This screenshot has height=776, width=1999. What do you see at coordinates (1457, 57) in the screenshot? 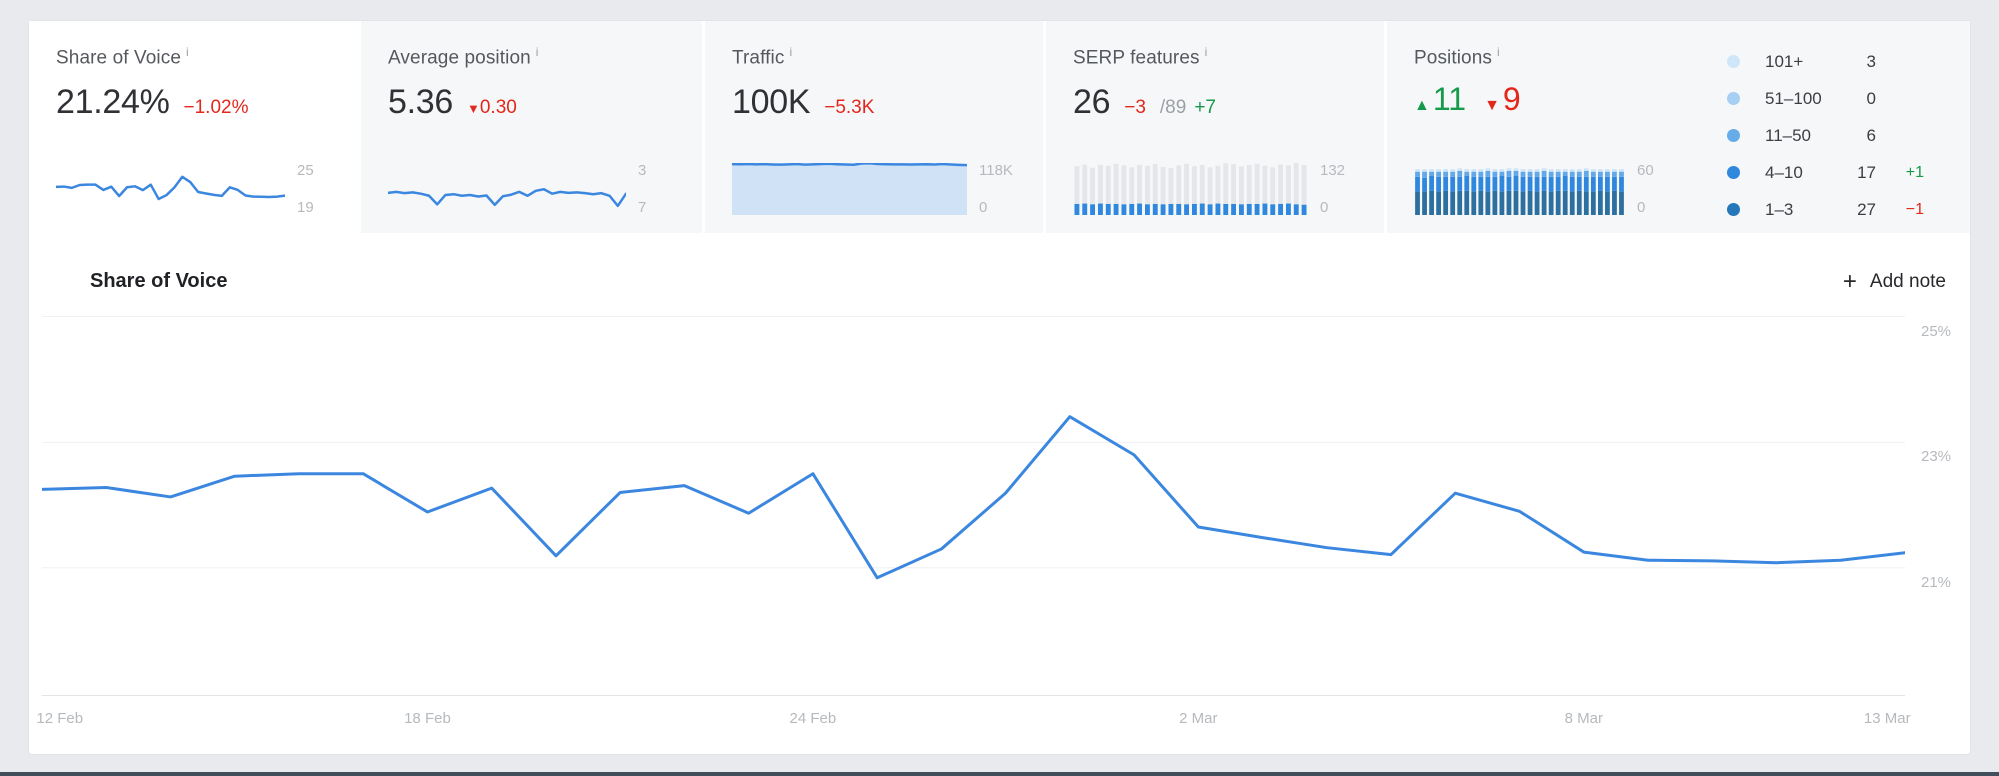
I see `tab-positions-title: Positions i` at bounding box center [1457, 57].